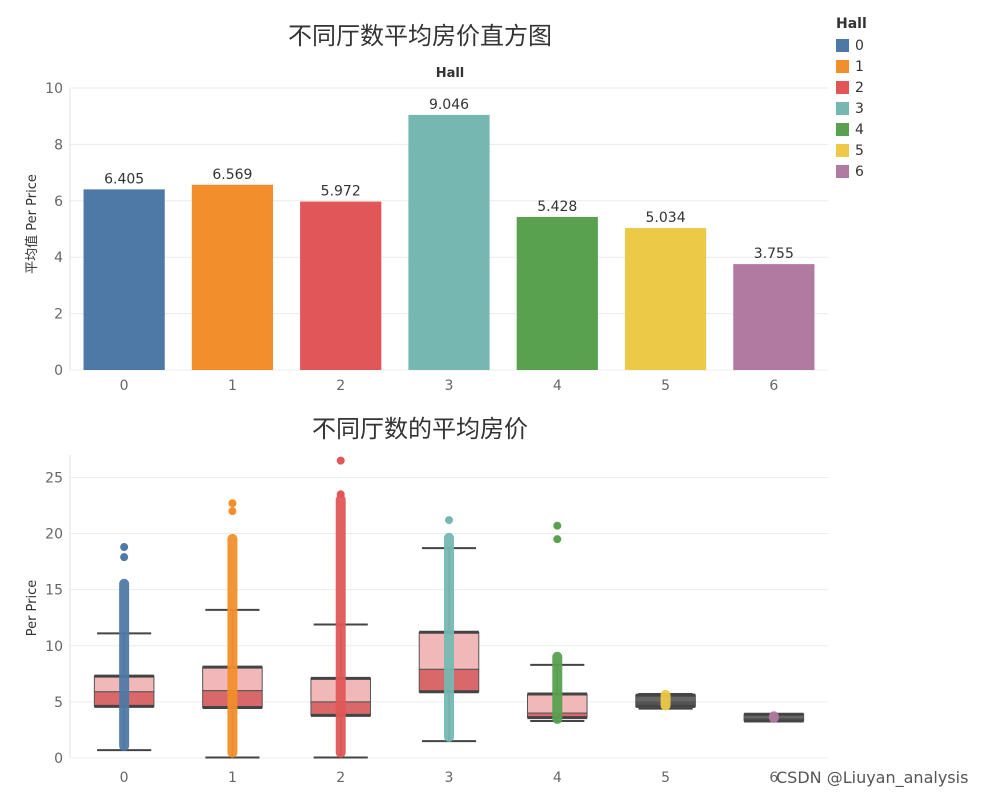 The image size is (1000, 800). What do you see at coordinates (851, 150) in the screenshot?
I see `legend-item-5: 5` at bounding box center [851, 150].